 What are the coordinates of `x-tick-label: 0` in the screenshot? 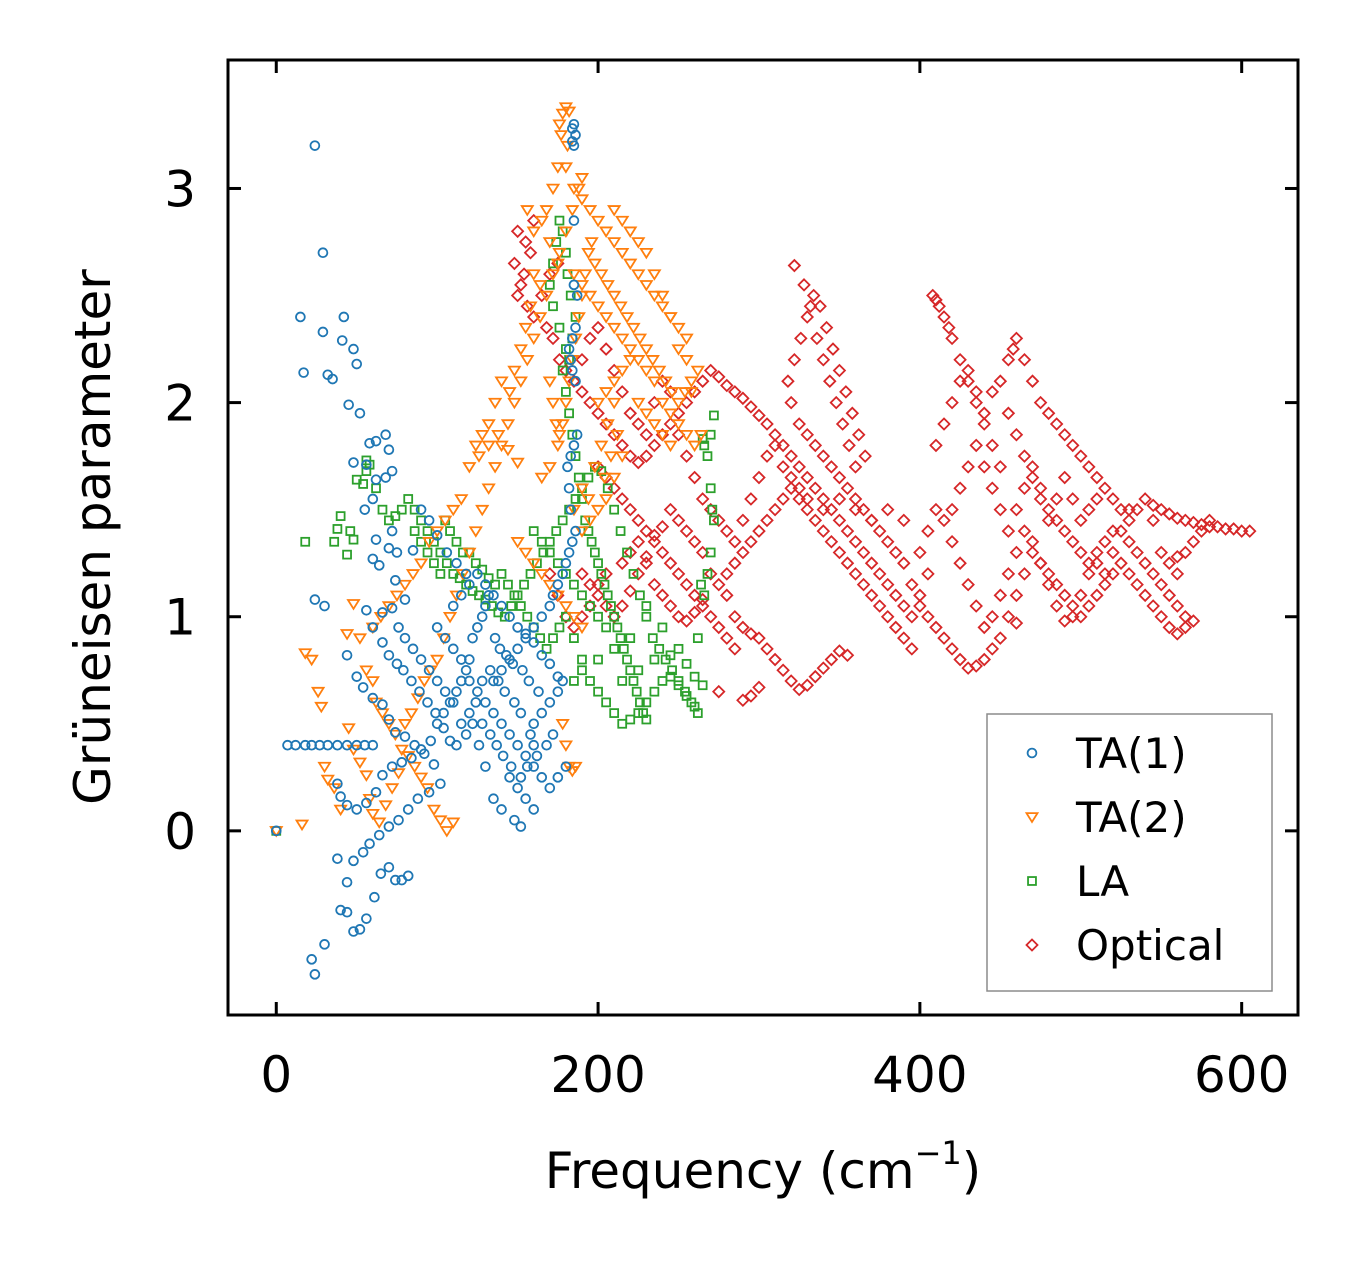 It's located at (276, 1075).